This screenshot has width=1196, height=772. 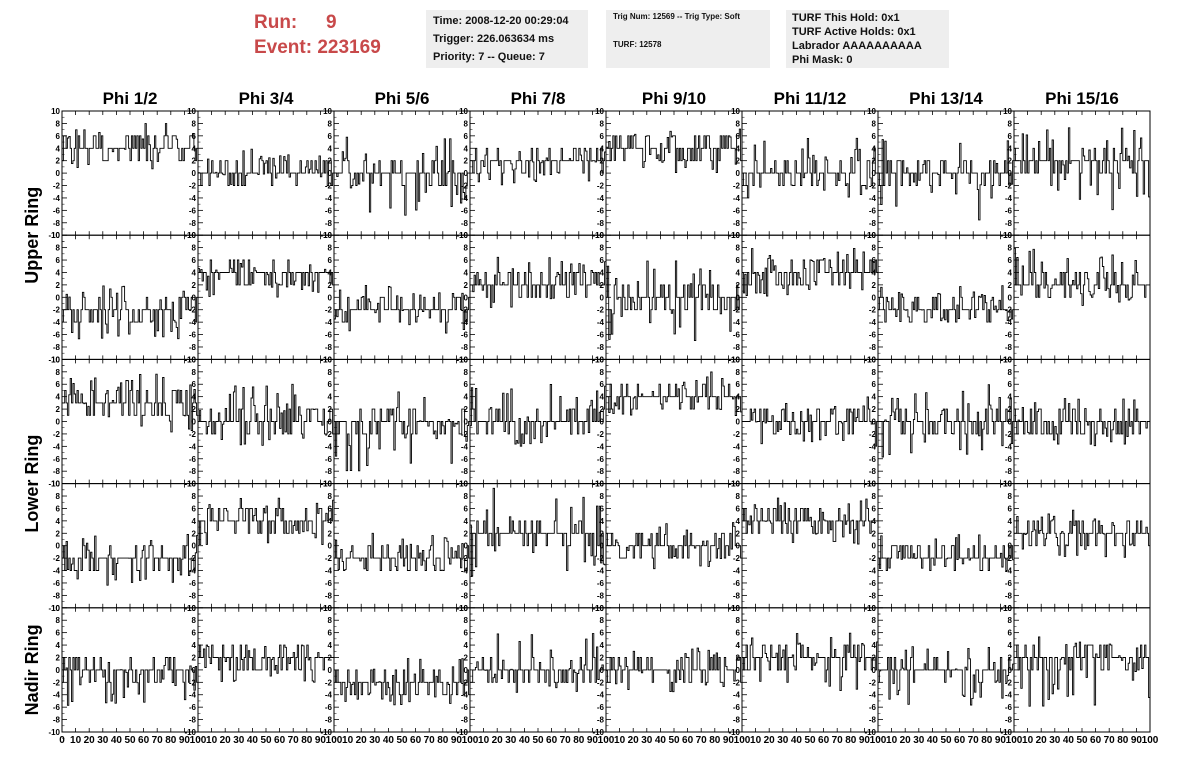 I want to click on panel-frame, so click(x=130, y=421).